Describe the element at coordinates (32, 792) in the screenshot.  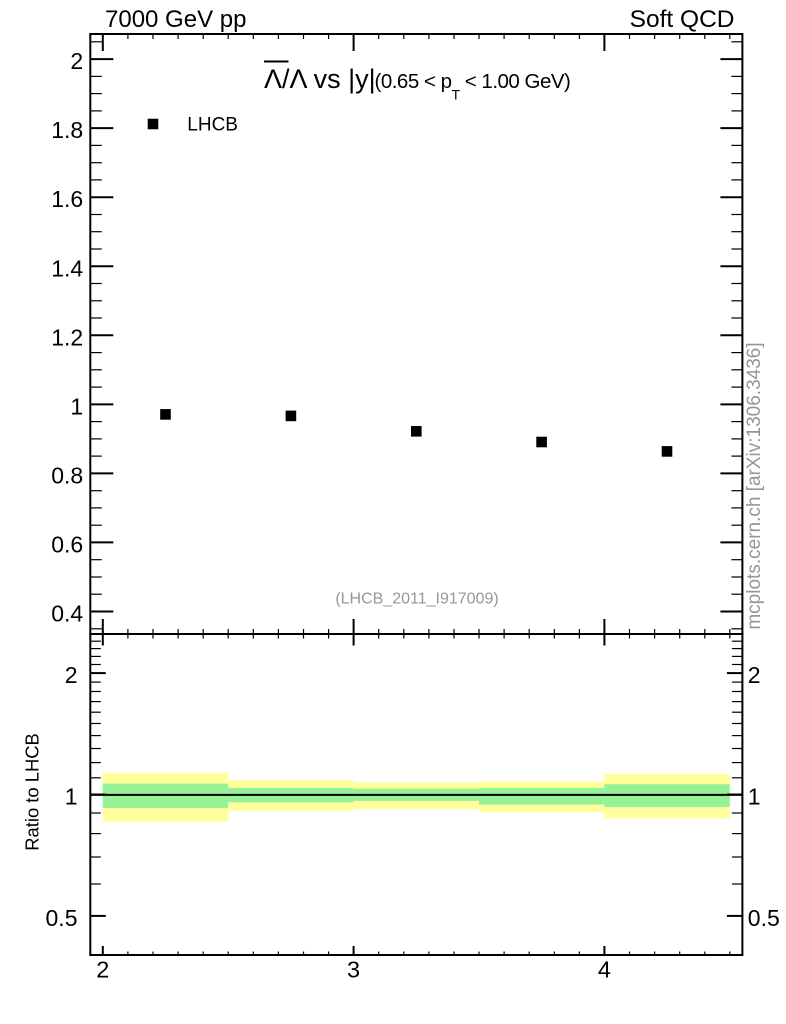
I see `svg-text: Ratio to LHCB` at that location.